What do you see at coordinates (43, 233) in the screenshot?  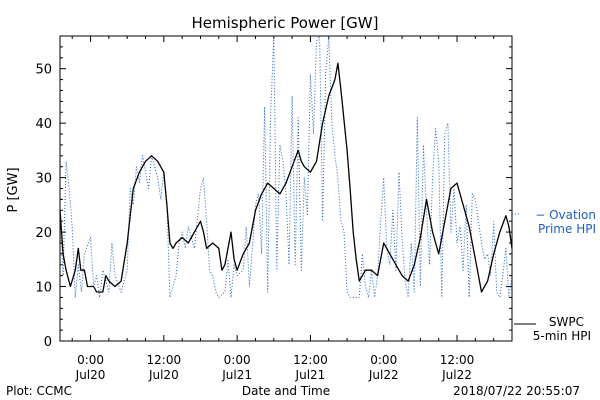 I see `y-tick-label: 20` at bounding box center [43, 233].